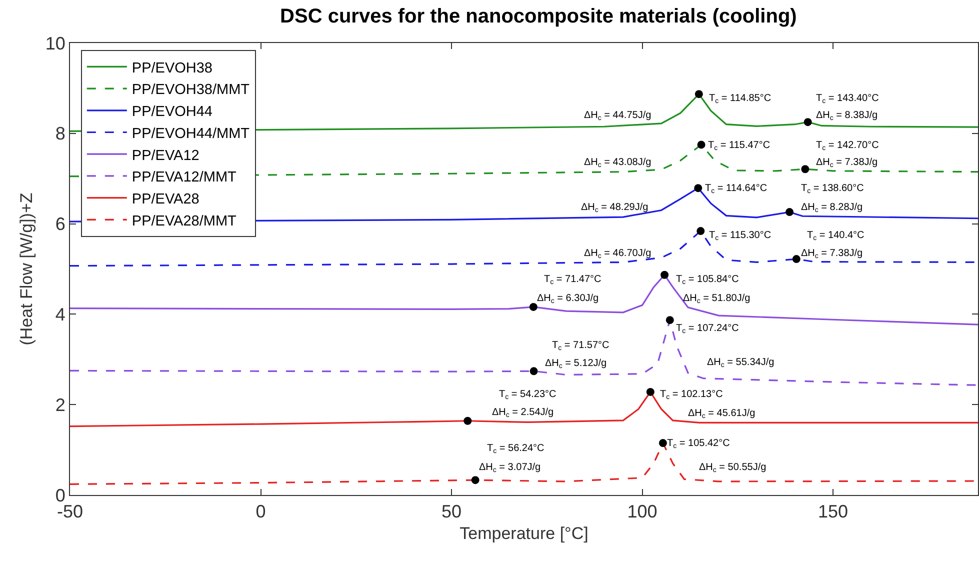  I want to click on legend-label: PP/EVOH44, so click(172, 112).